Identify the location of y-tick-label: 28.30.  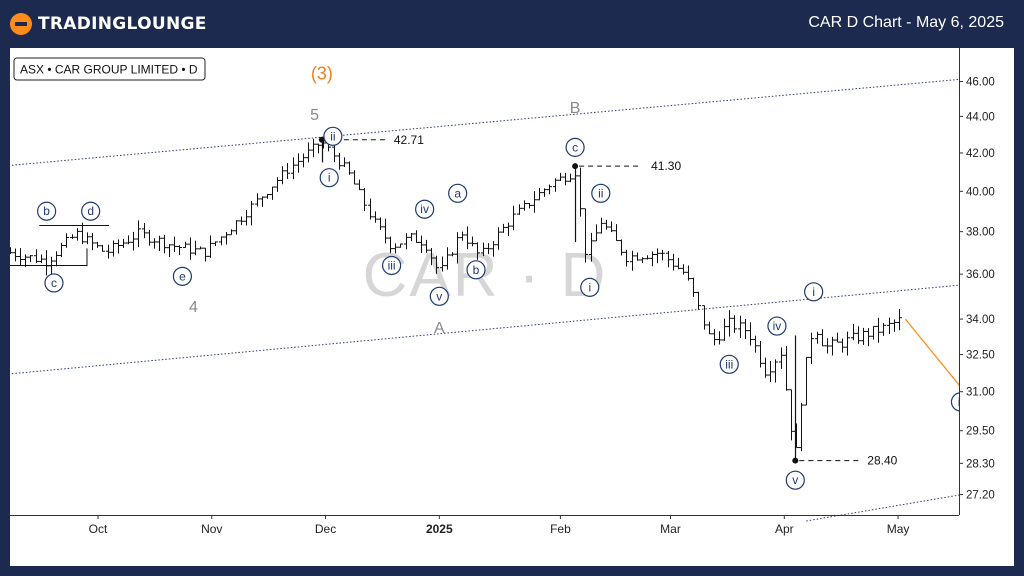
(980, 464).